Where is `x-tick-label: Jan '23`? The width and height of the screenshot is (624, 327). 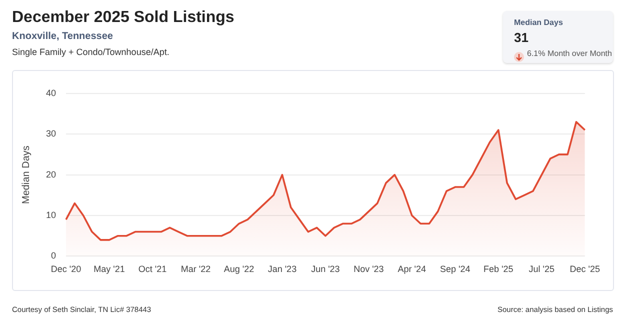 x-tick-label: Jan '23 is located at coordinates (282, 269).